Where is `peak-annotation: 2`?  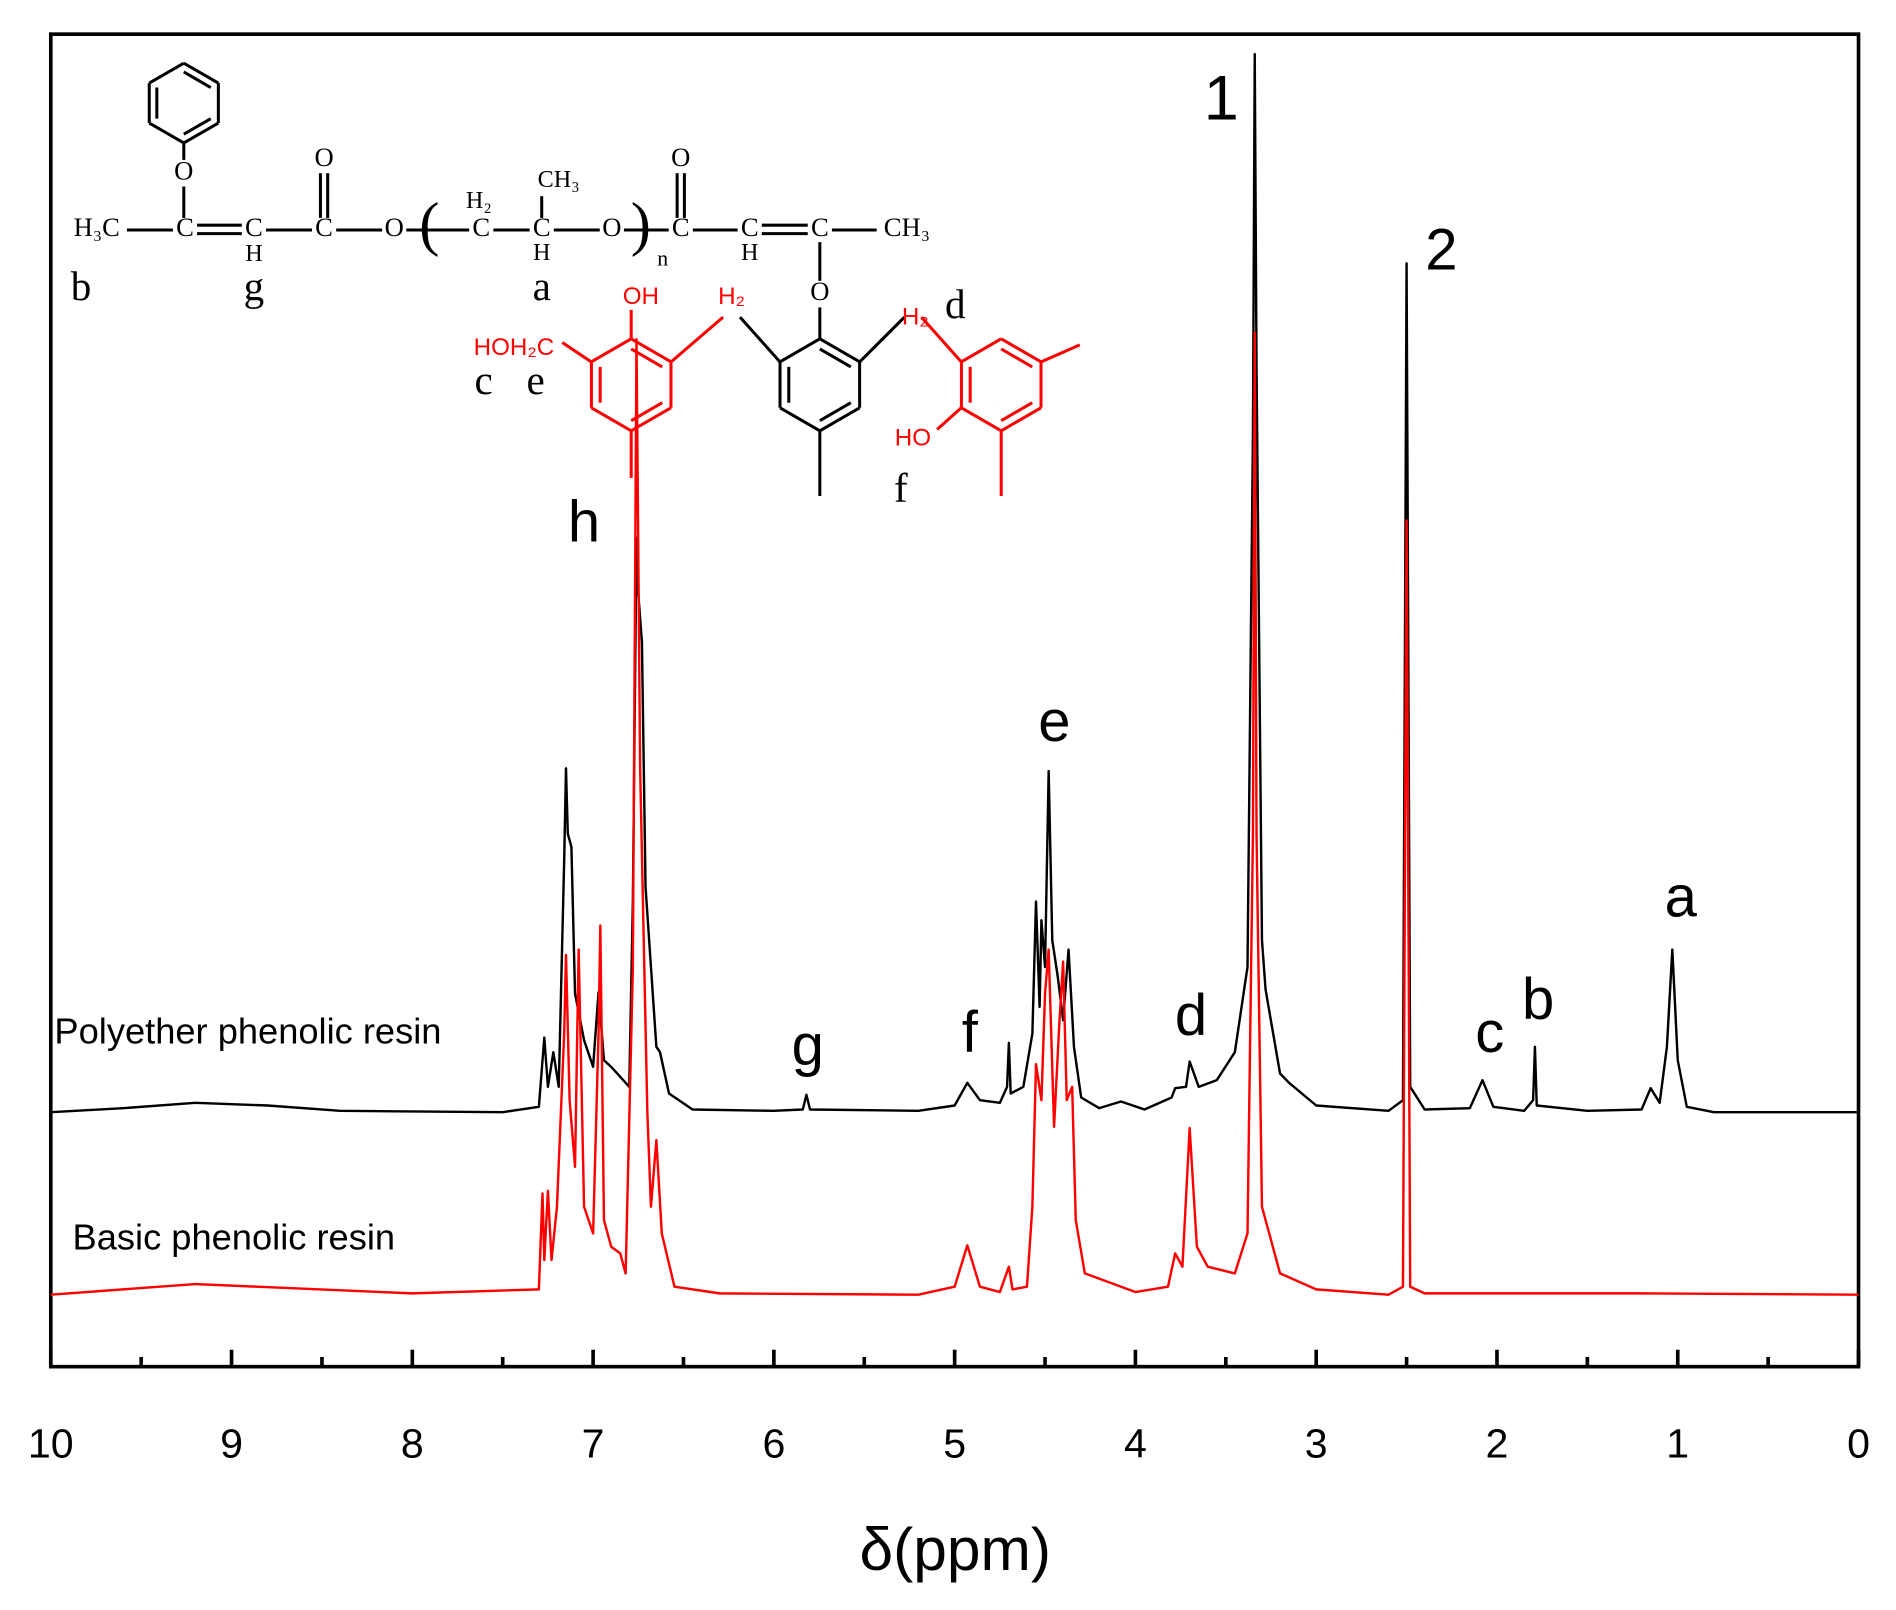 peak-annotation: 2 is located at coordinates (1441, 250).